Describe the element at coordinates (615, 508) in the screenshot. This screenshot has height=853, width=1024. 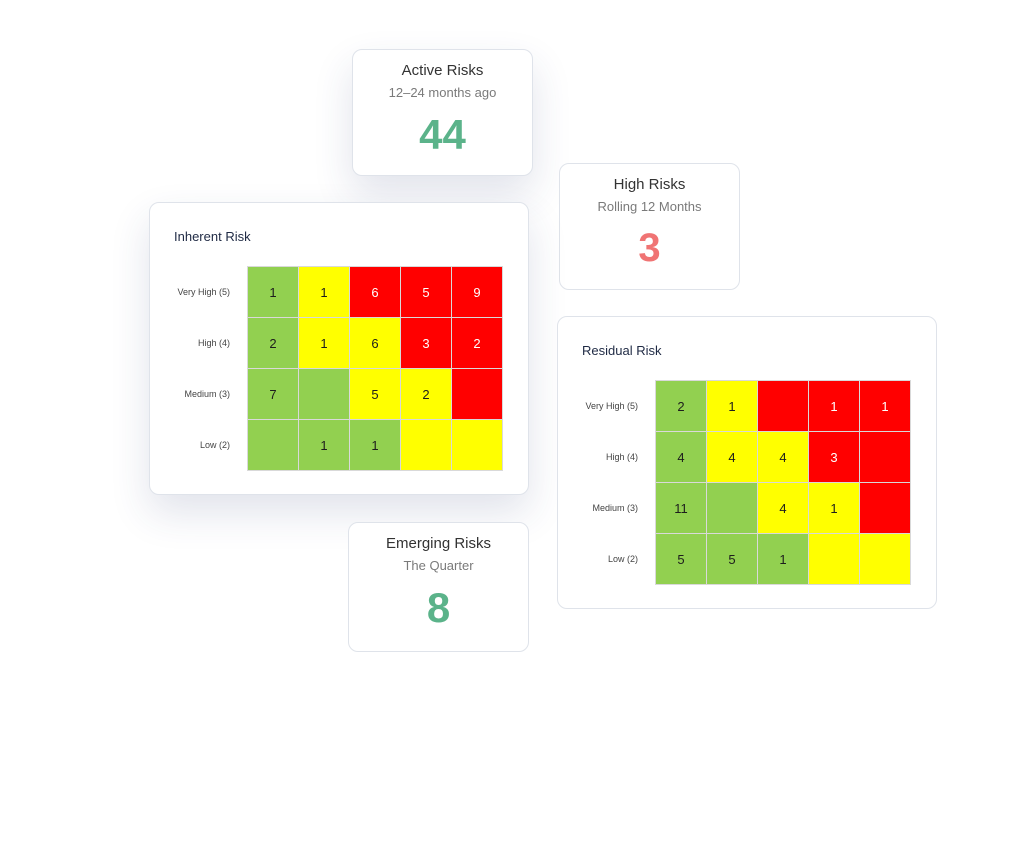
I see `residual-row-label: Medium (3)` at that location.